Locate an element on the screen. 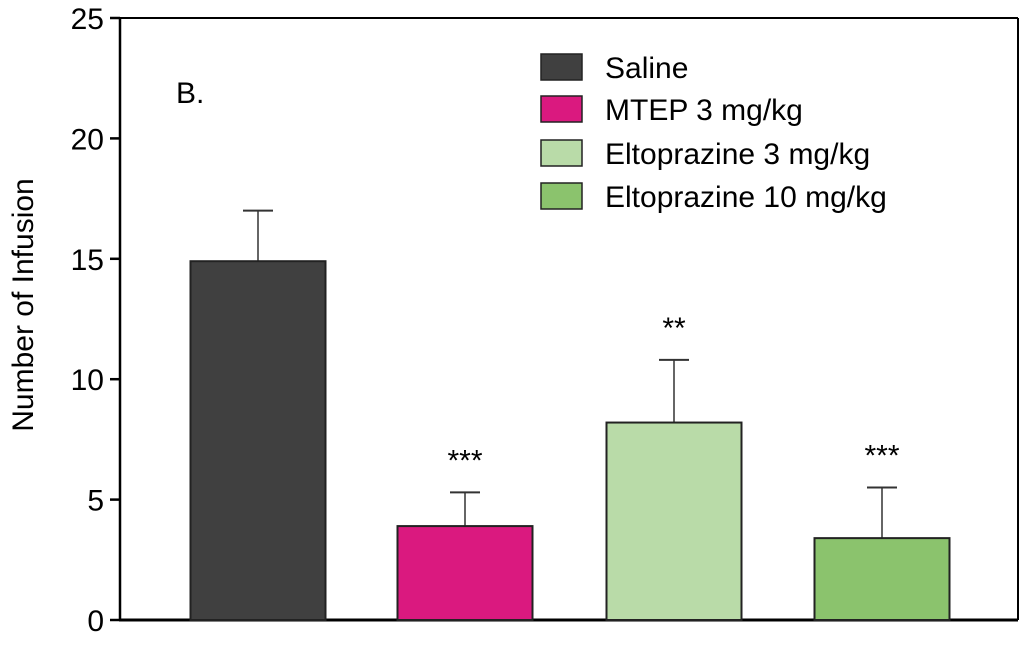  y-tick-label: 20 is located at coordinates (87, 139).